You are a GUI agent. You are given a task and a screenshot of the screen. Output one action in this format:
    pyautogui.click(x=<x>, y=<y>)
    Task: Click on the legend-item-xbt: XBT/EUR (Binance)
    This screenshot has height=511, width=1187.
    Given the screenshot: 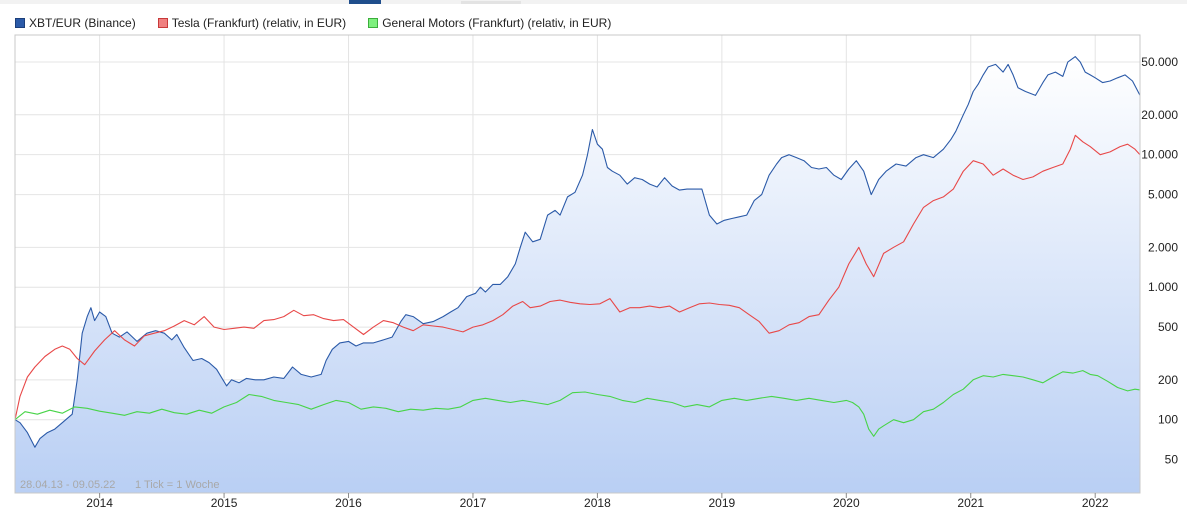 What is the action you would take?
    pyautogui.click(x=75, y=23)
    